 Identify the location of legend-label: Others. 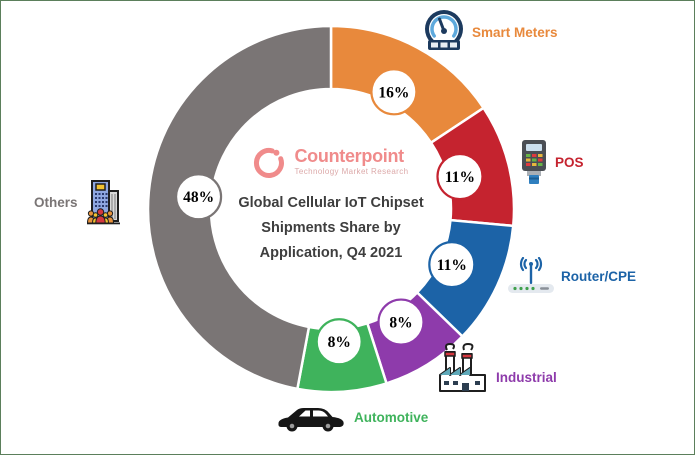
(56, 202).